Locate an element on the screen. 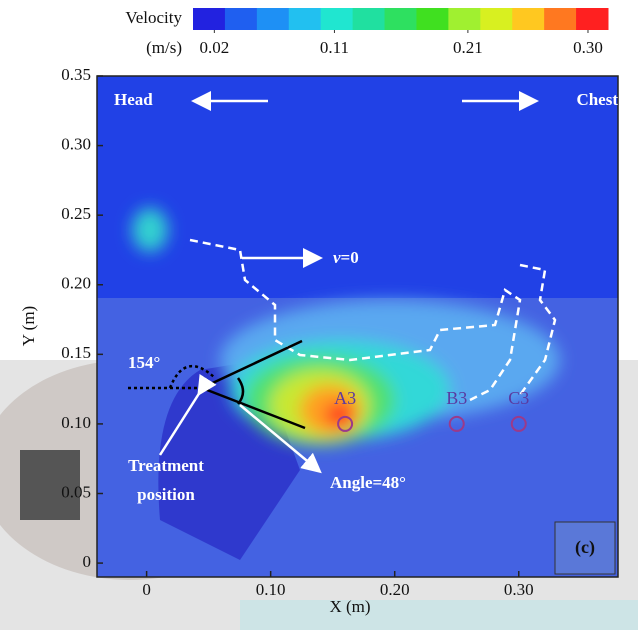 The height and width of the screenshot is (630, 638). annotation: v=0 is located at coordinates (346, 257).